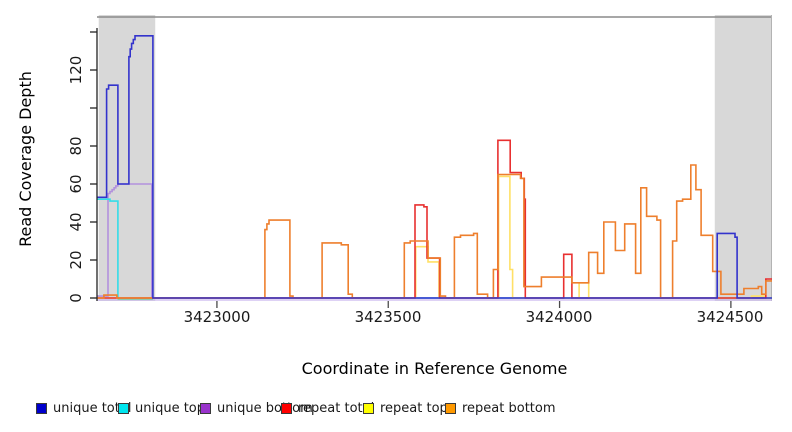 The height and width of the screenshot is (432, 792). I want to click on y-tick-label-20: 20, so click(76, 260).